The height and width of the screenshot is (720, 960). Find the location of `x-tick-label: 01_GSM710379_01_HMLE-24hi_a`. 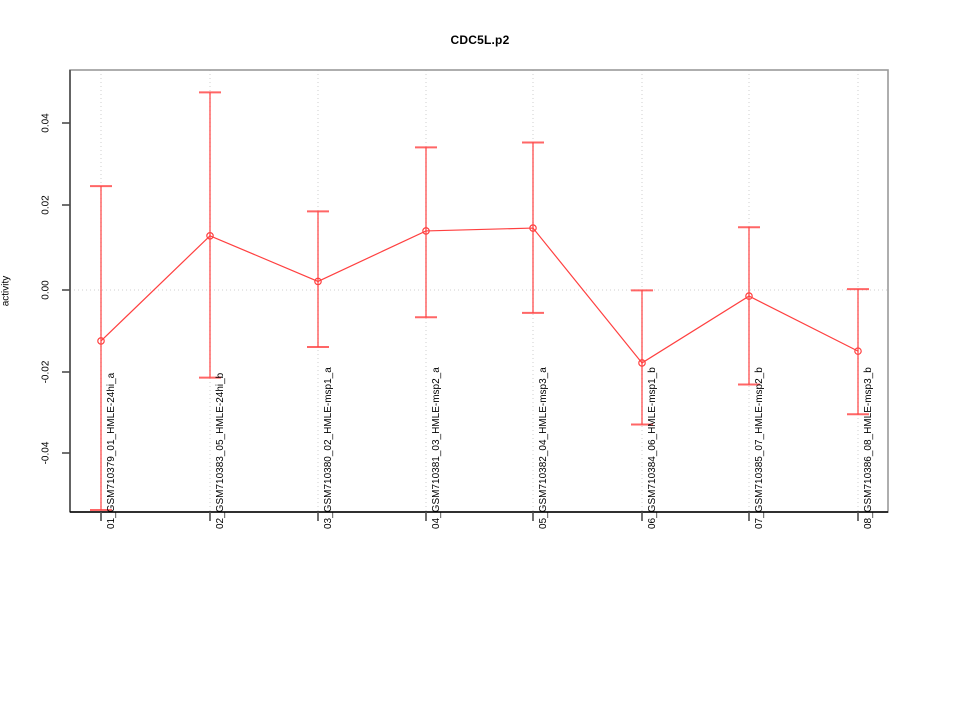

x-tick-label: 01_GSM710379_01_HMLE-24hi_a is located at coordinates (111, 450).